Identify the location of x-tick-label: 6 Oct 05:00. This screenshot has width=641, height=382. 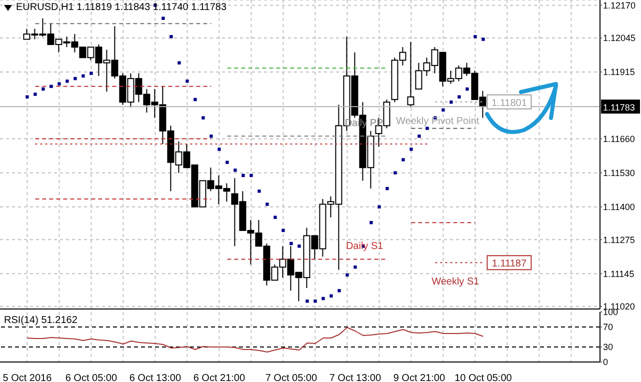
(91, 377).